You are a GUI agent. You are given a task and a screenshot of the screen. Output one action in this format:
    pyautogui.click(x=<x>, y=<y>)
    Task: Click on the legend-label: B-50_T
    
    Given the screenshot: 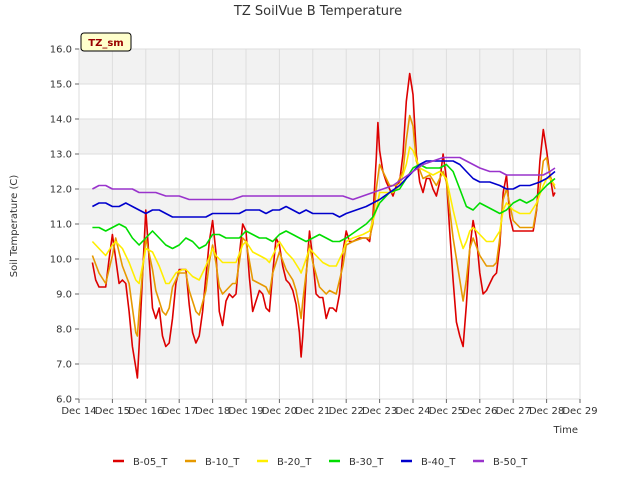 What is the action you would take?
    pyautogui.click(x=510, y=462)
    